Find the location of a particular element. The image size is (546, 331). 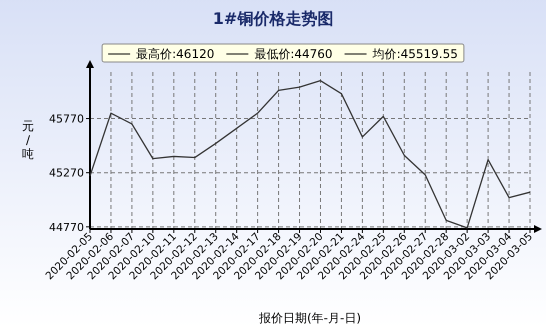

text: 均价:45519.55 is located at coordinates (415, 54).